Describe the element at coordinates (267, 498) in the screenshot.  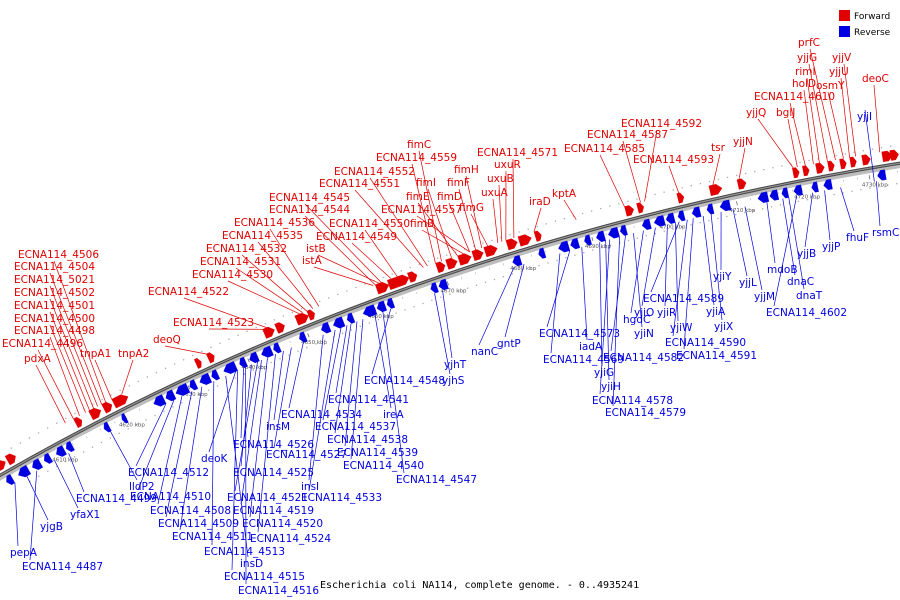
I see `reverse-gene-label: ECNA114_4521` at that location.